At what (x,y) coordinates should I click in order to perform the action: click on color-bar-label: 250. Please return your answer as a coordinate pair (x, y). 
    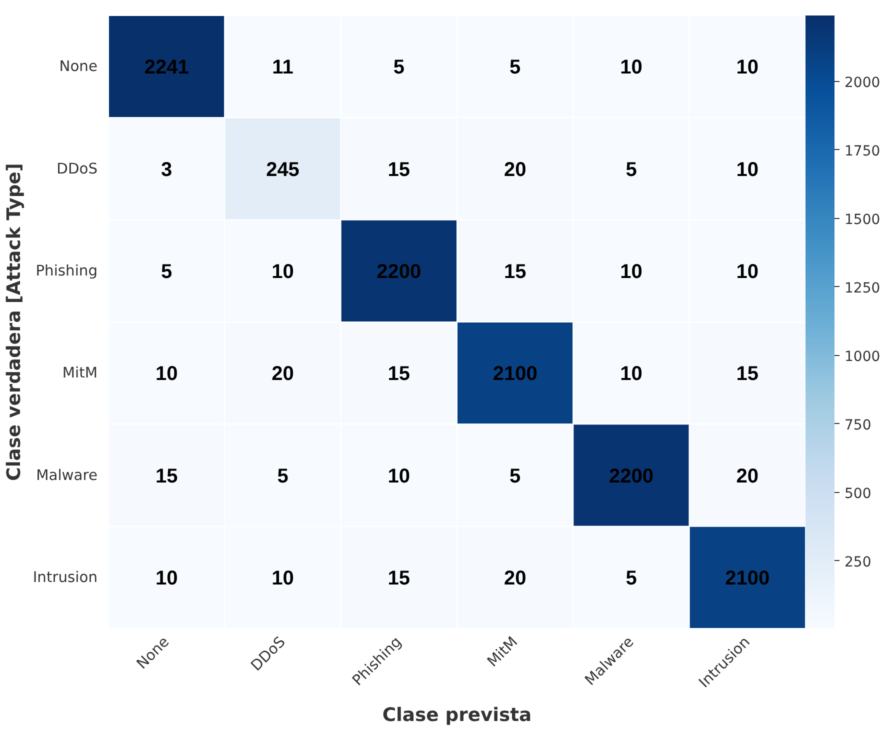
    Looking at the image, I should click on (858, 562).